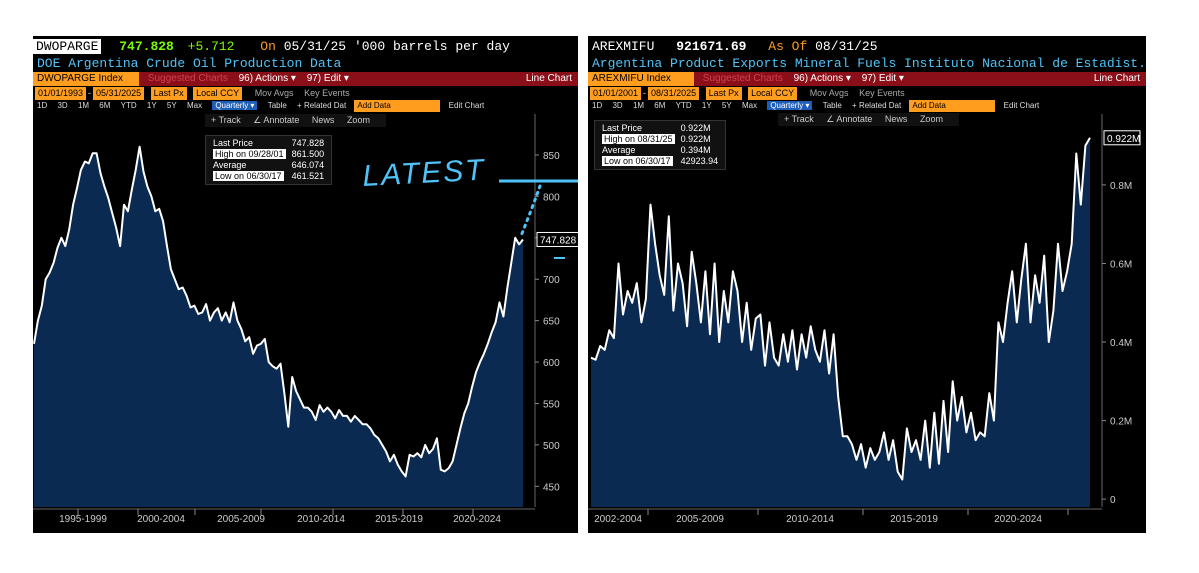 The height and width of the screenshot is (573, 1199). I want to click on stat-label: Average, so click(230, 165).